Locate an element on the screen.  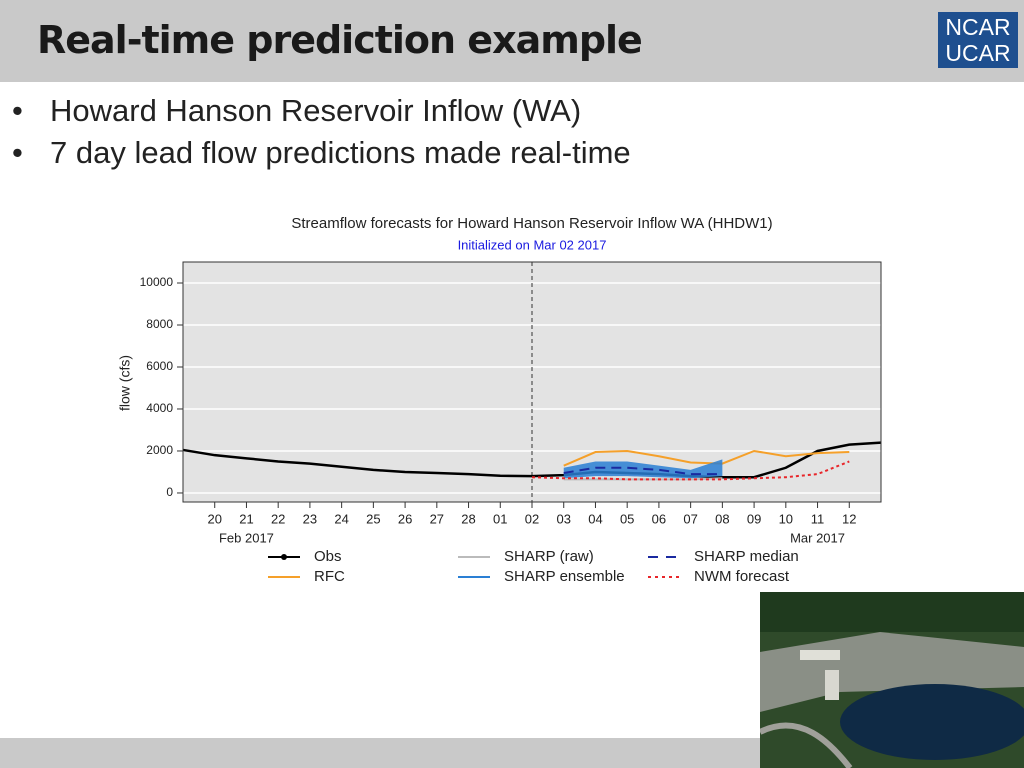
y-tick-label: 10000 is located at coordinates (157, 282).